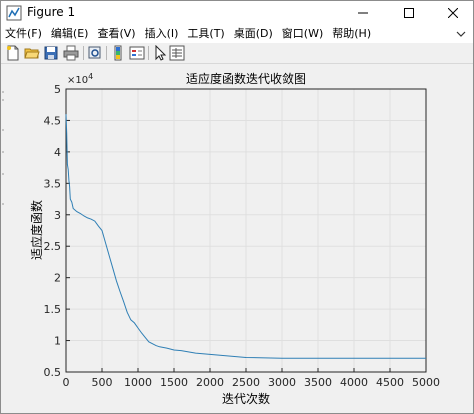 Image resolution: width=474 pixels, height=414 pixels. I want to click on edit-plot-icon, so click(160, 53).